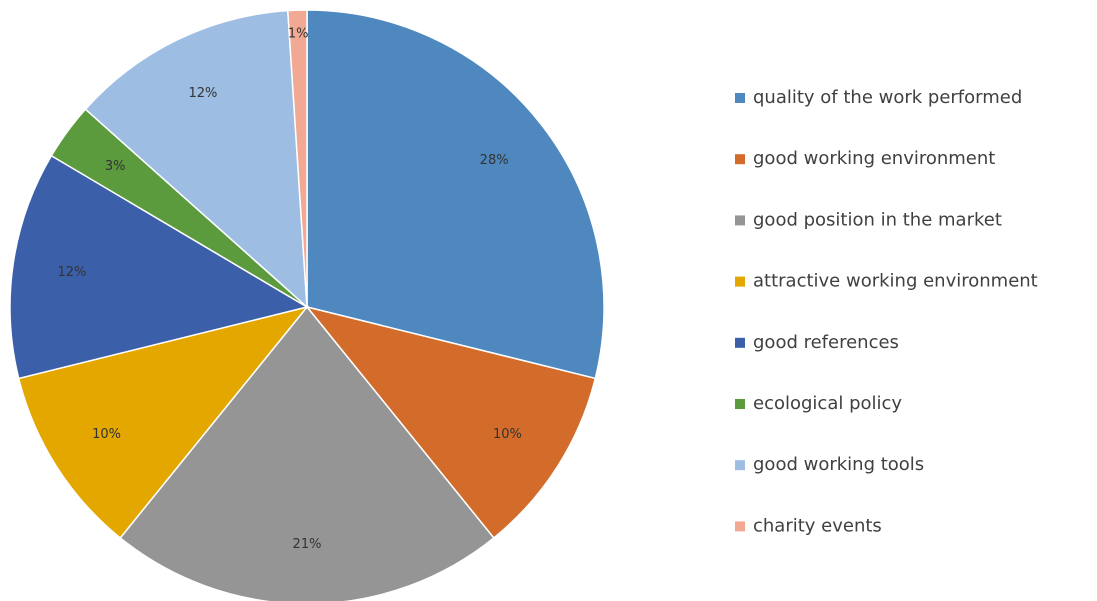  I want to click on data-label: 1%, so click(298, 33).